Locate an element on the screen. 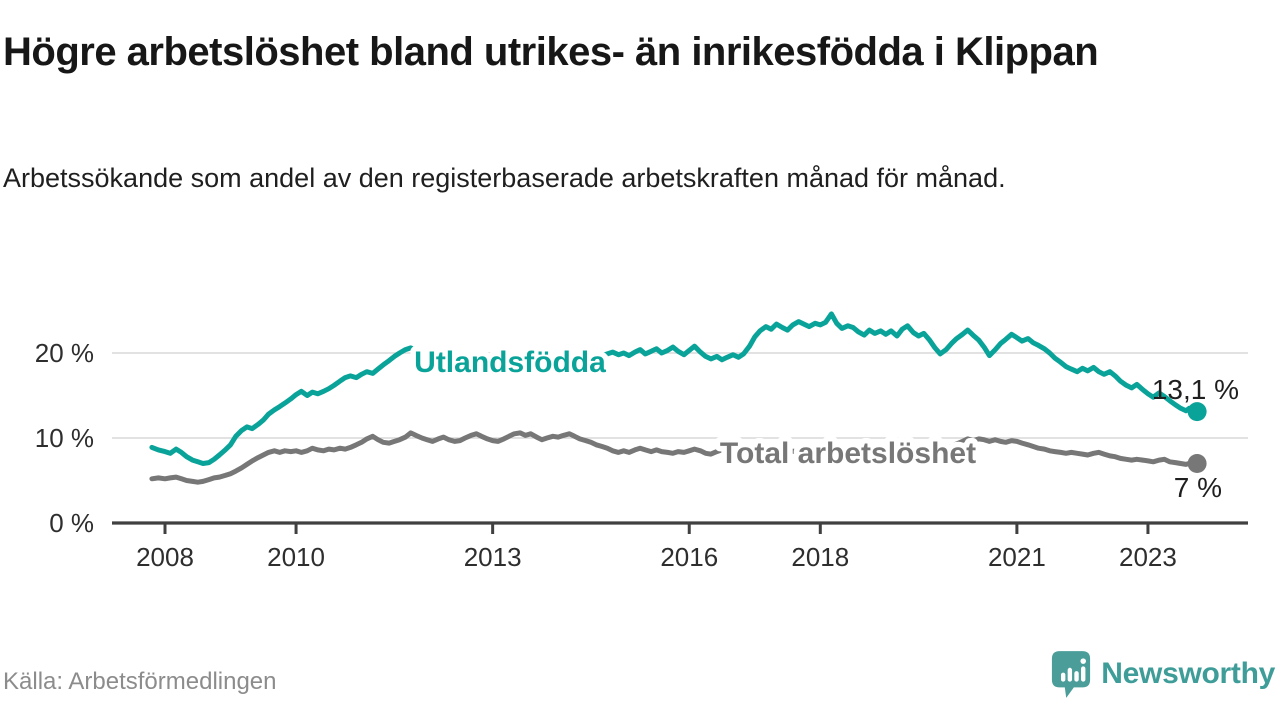 Image resolution: width=1280 pixels, height=720 pixels. y-tick-label: 10 % is located at coordinates (64, 438).